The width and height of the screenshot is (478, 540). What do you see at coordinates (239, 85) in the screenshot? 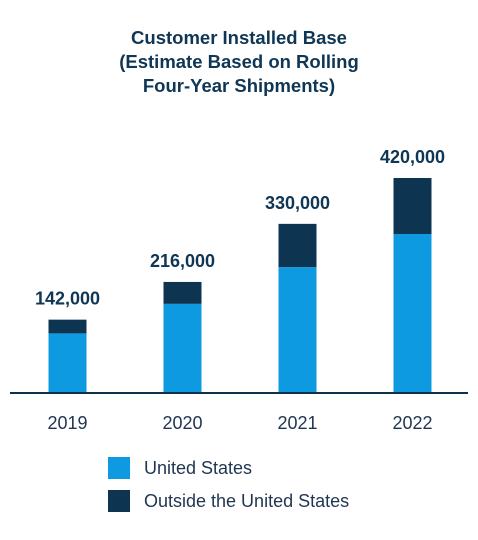
I see `chart-title-line-3: Four-Year Shipments)` at bounding box center [239, 85].